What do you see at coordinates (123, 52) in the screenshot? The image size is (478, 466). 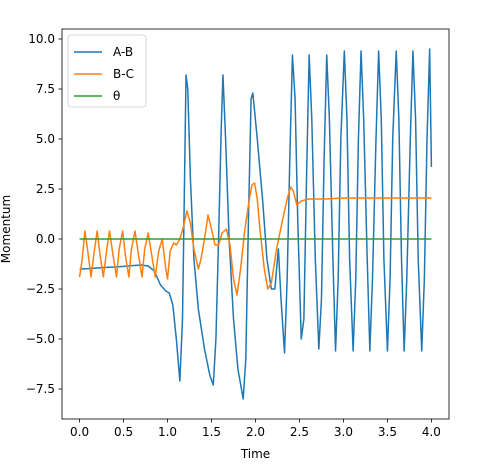 I see `legend-label-1: A-B` at bounding box center [123, 52].